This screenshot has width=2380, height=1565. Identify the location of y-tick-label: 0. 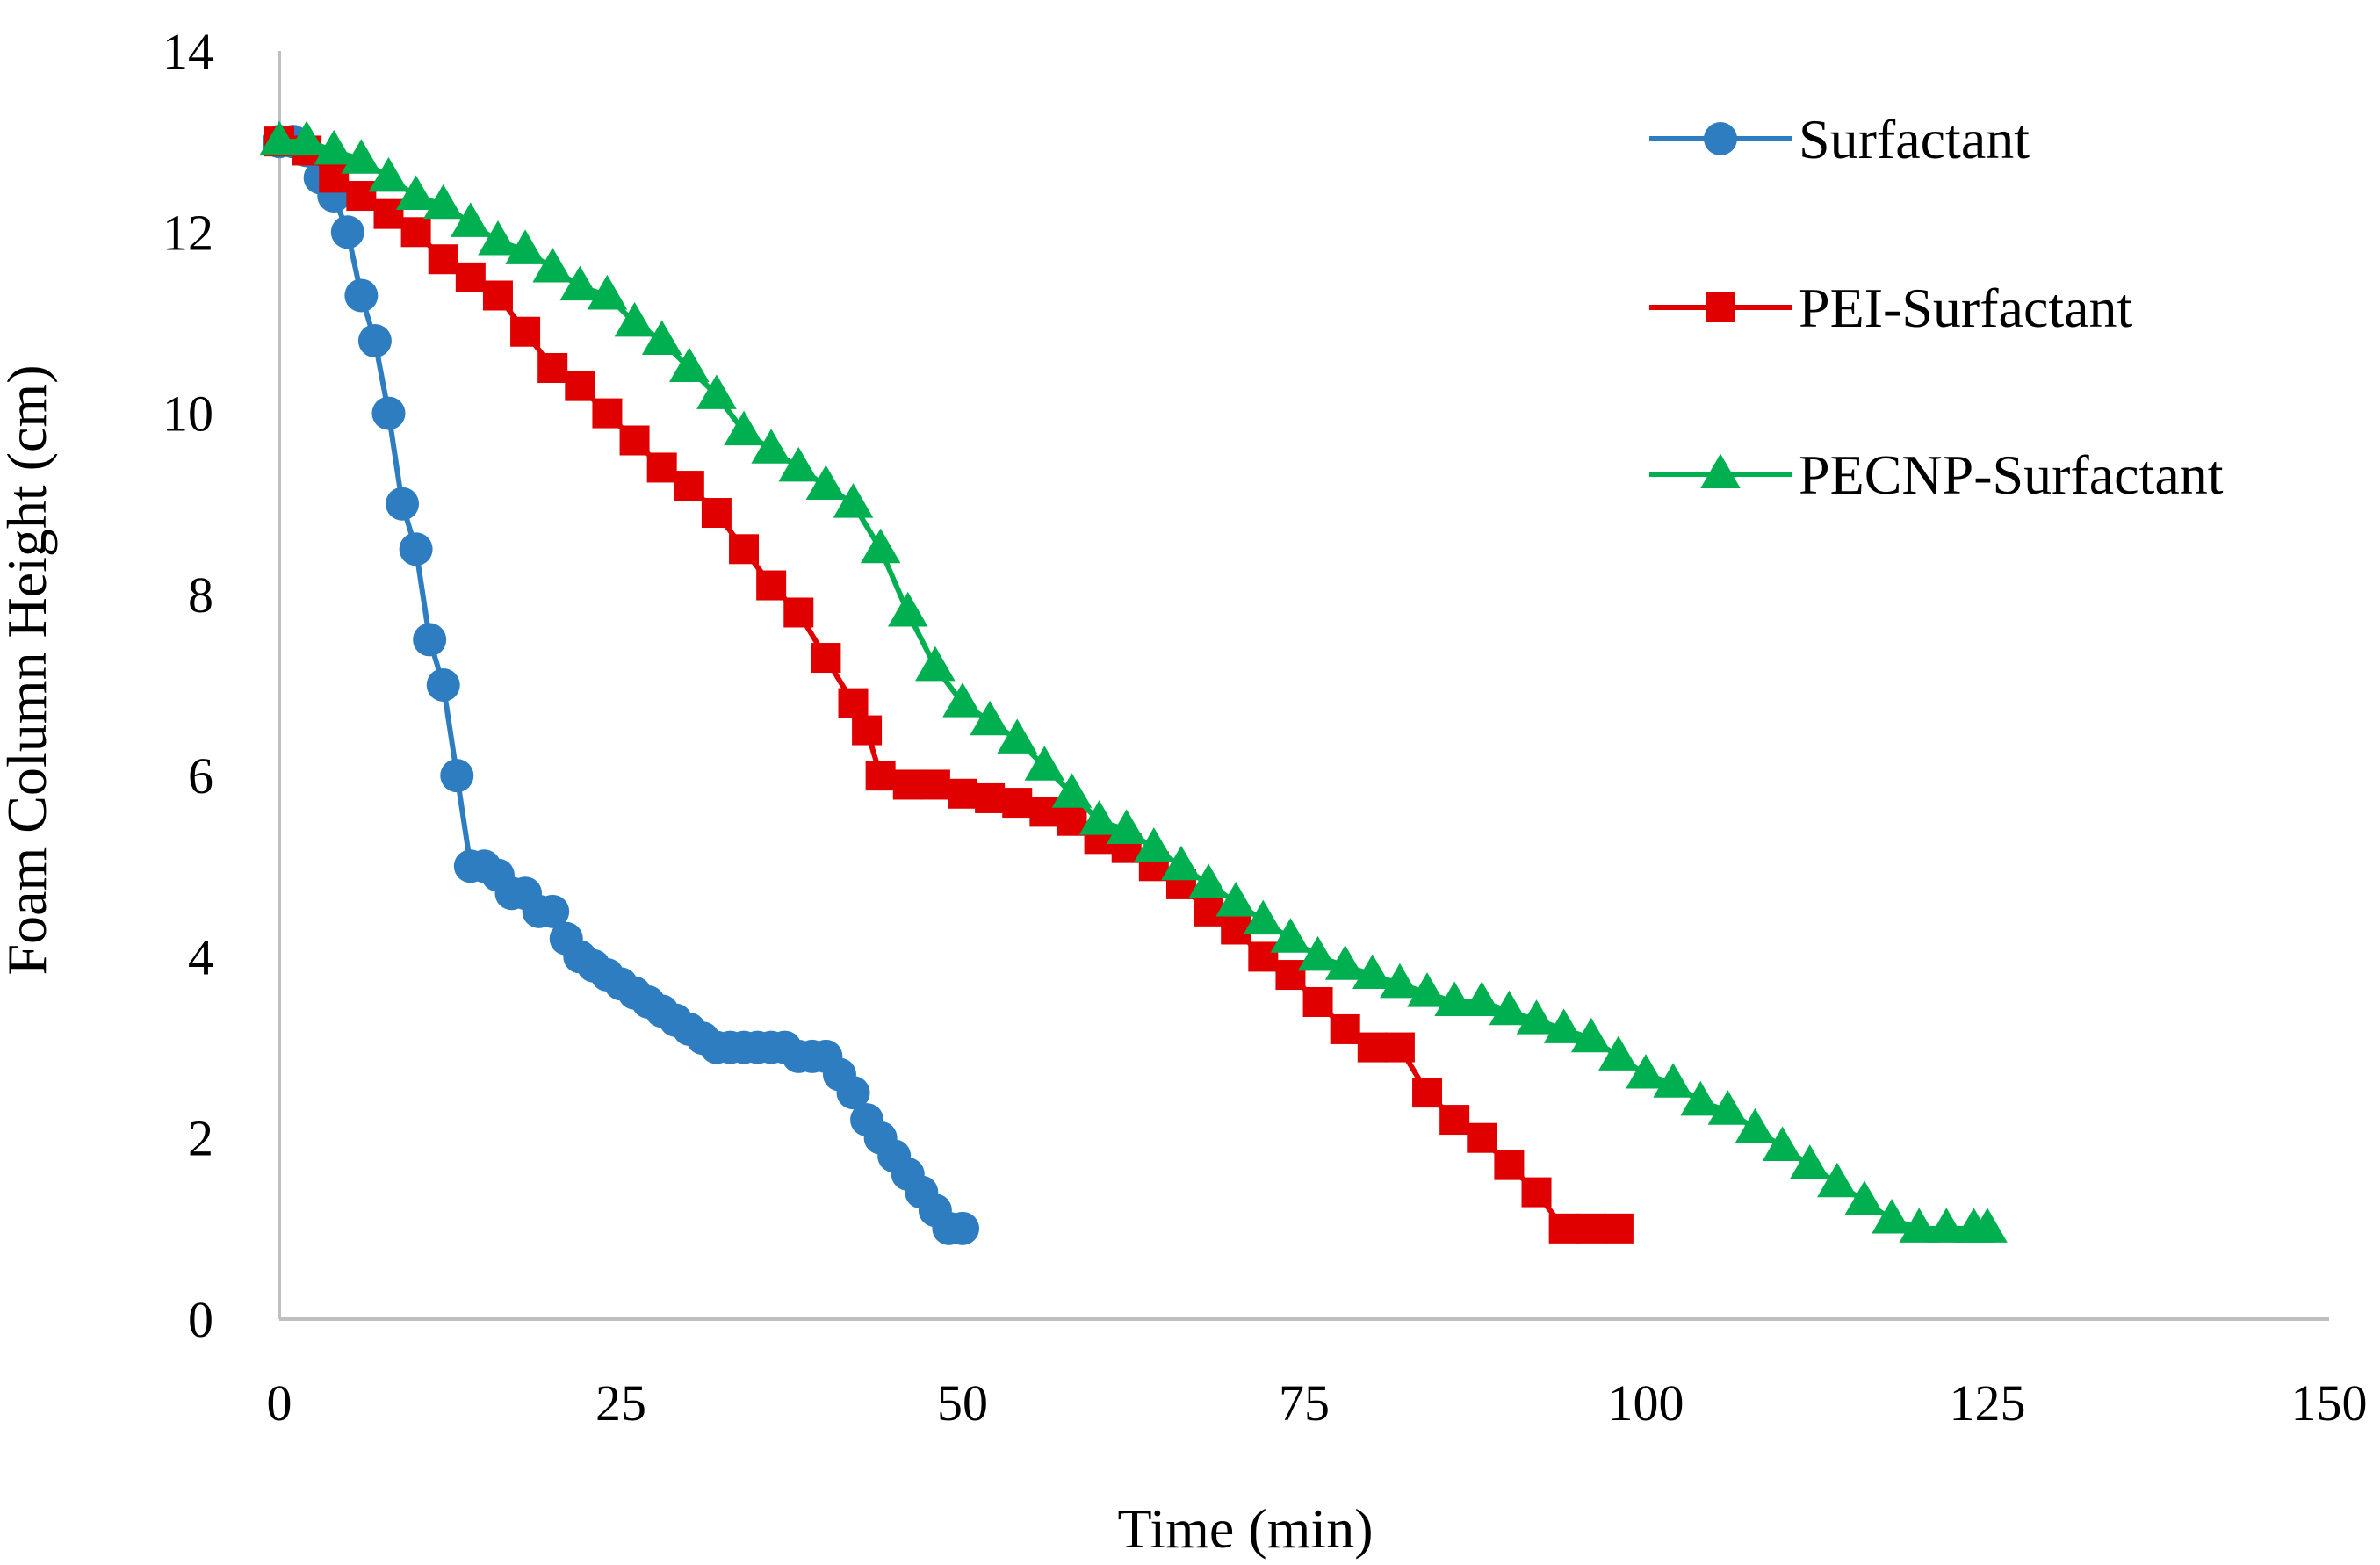
(200, 1319).